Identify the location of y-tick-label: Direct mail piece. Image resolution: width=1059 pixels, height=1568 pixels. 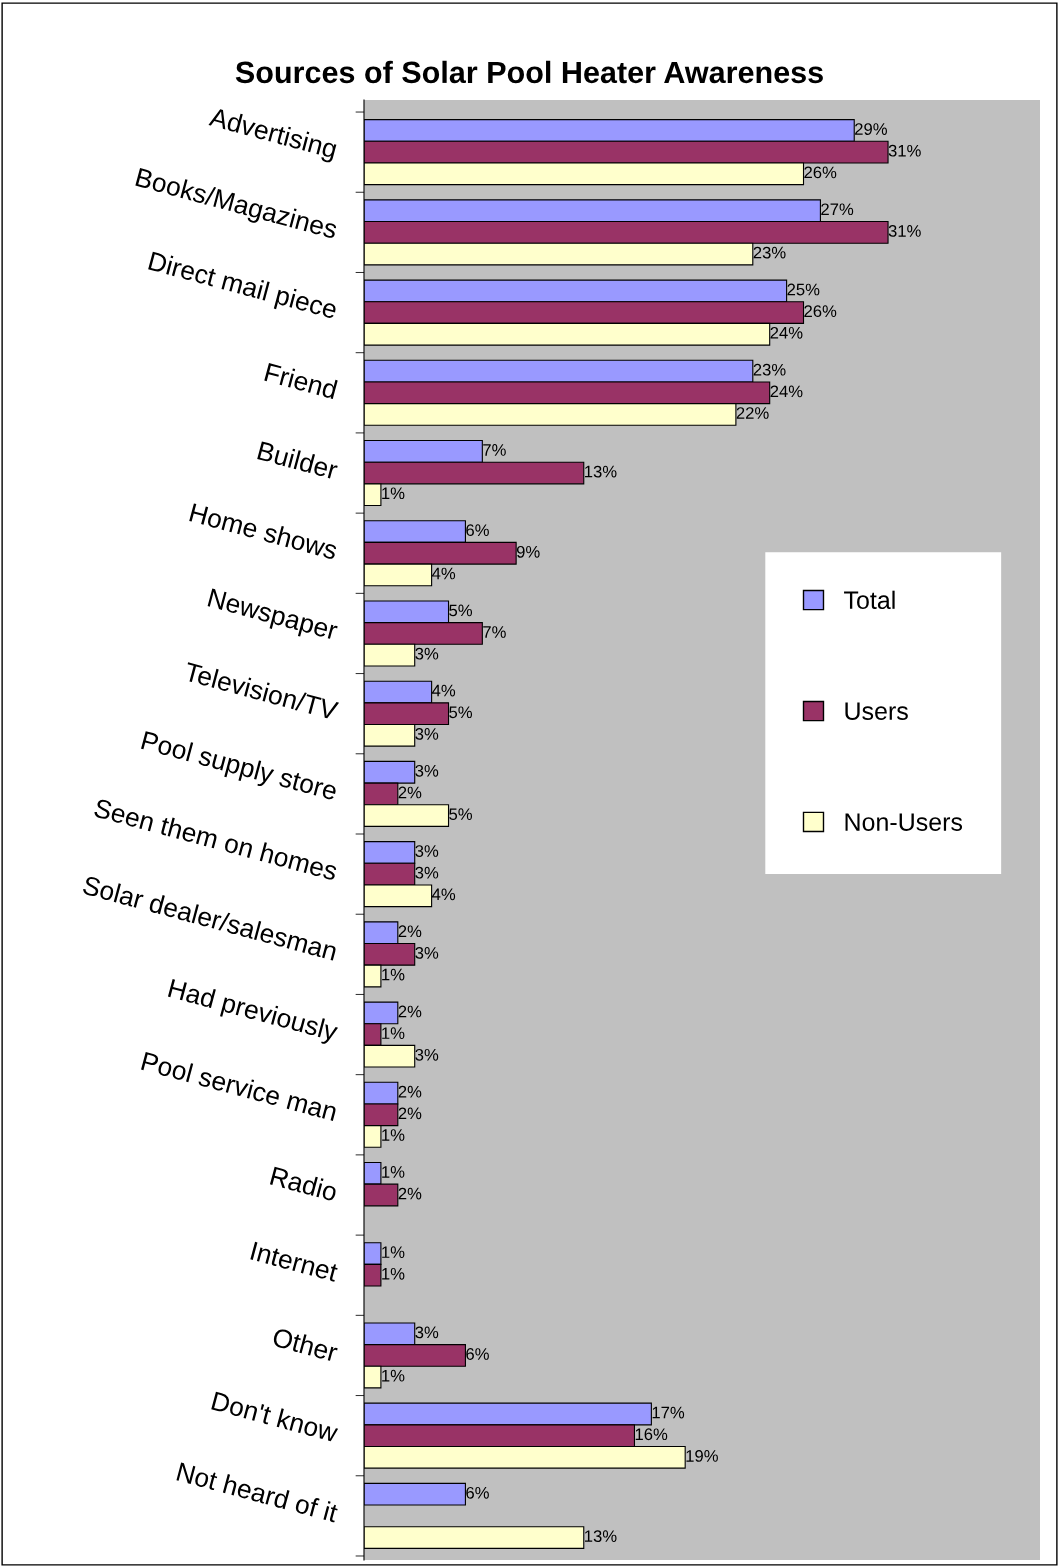
(242, 287).